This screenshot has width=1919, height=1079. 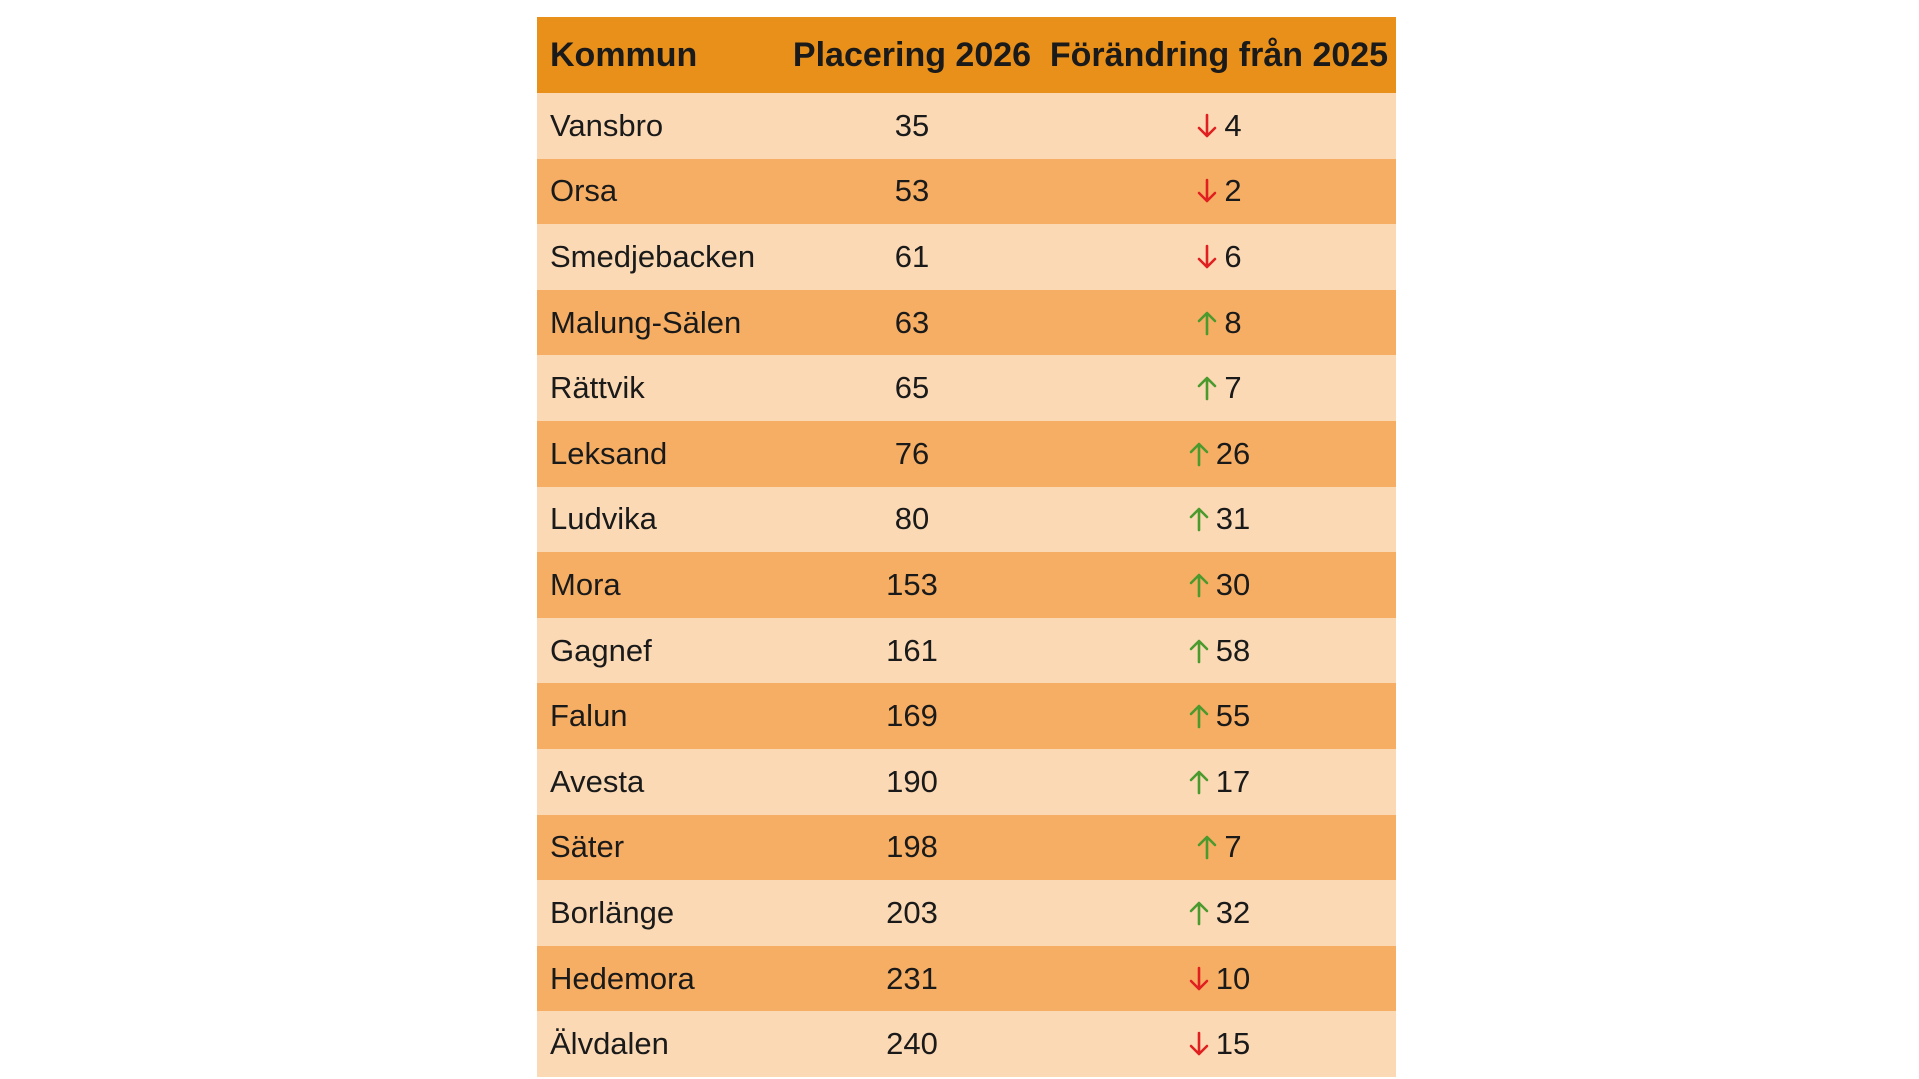 What do you see at coordinates (912, 1044) in the screenshot?
I see `cell-placering: 240` at bounding box center [912, 1044].